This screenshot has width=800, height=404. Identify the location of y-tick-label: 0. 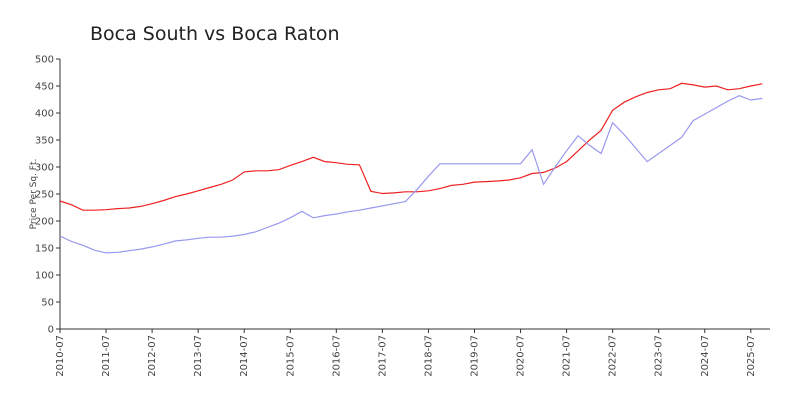
(51, 330).